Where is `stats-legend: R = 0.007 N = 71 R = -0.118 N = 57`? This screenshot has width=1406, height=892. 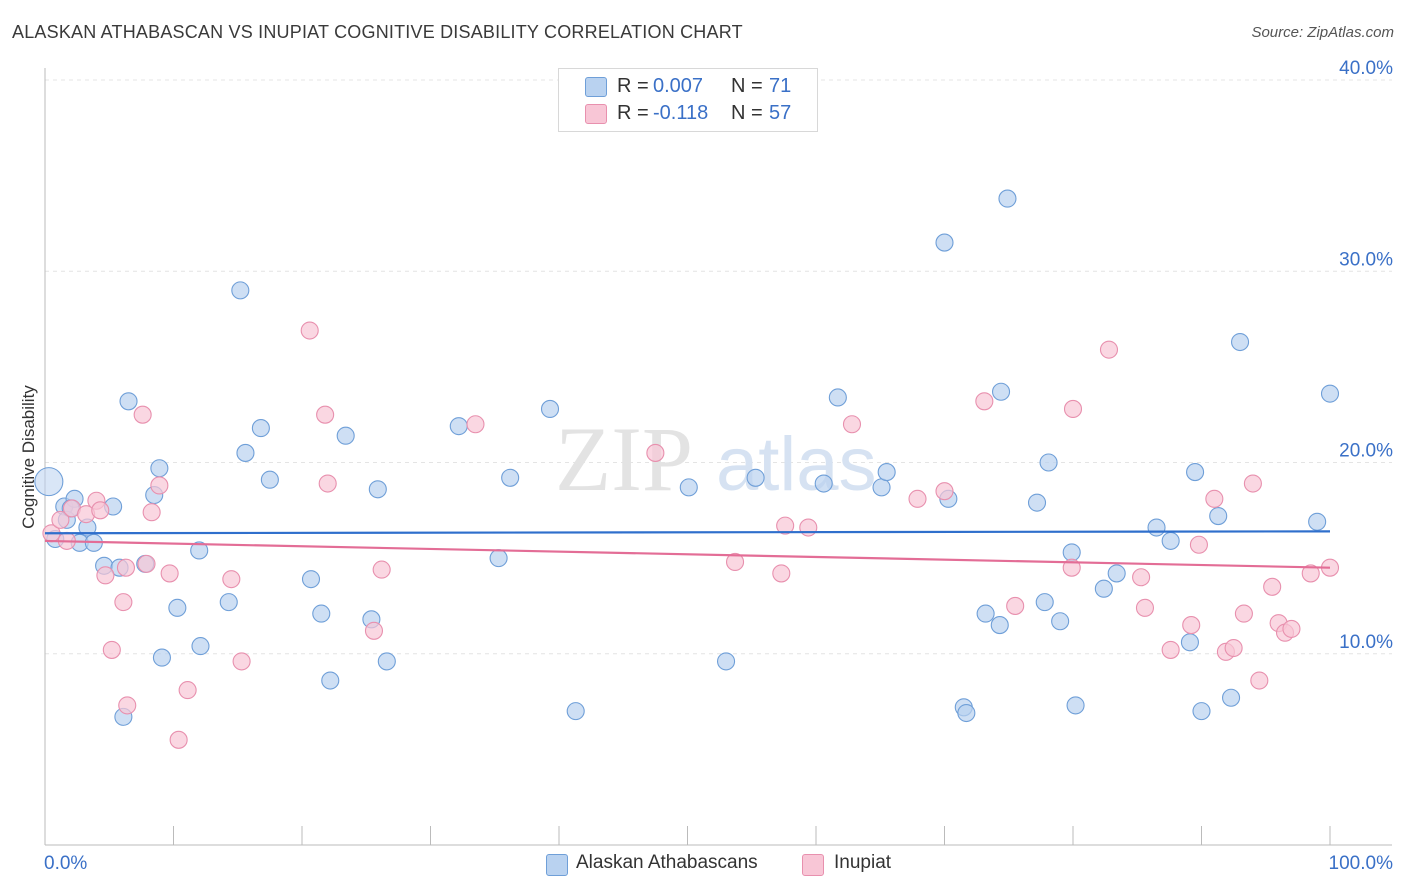
stats-legend: R = 0.007 N = 71 R = -0.118 N = 57 is located at coordinates (688, 100).